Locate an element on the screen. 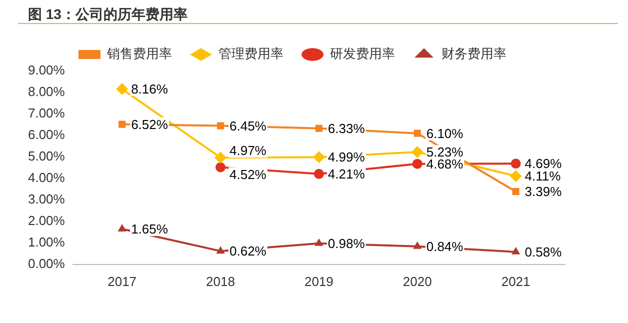  data-label: 6.45% is located at coordinates (248, 126).